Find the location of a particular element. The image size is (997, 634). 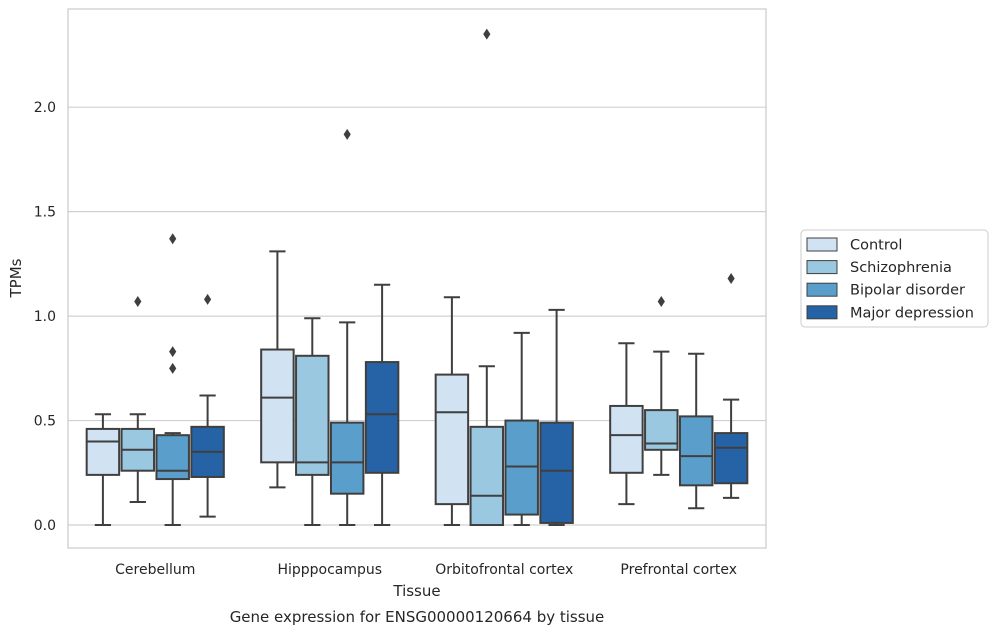

y-tick-labels: 0.0 0.5 1.0 1.5 2.0 is located at coordinates (45, 317).